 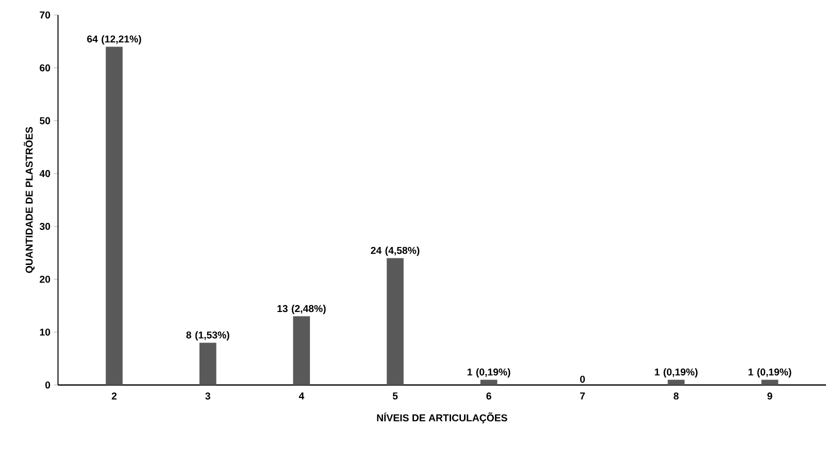 What do you see at coordinates (582, 396) in the screenshot?
I see `x-tick-label: 7` at bounding box center [582, 396].